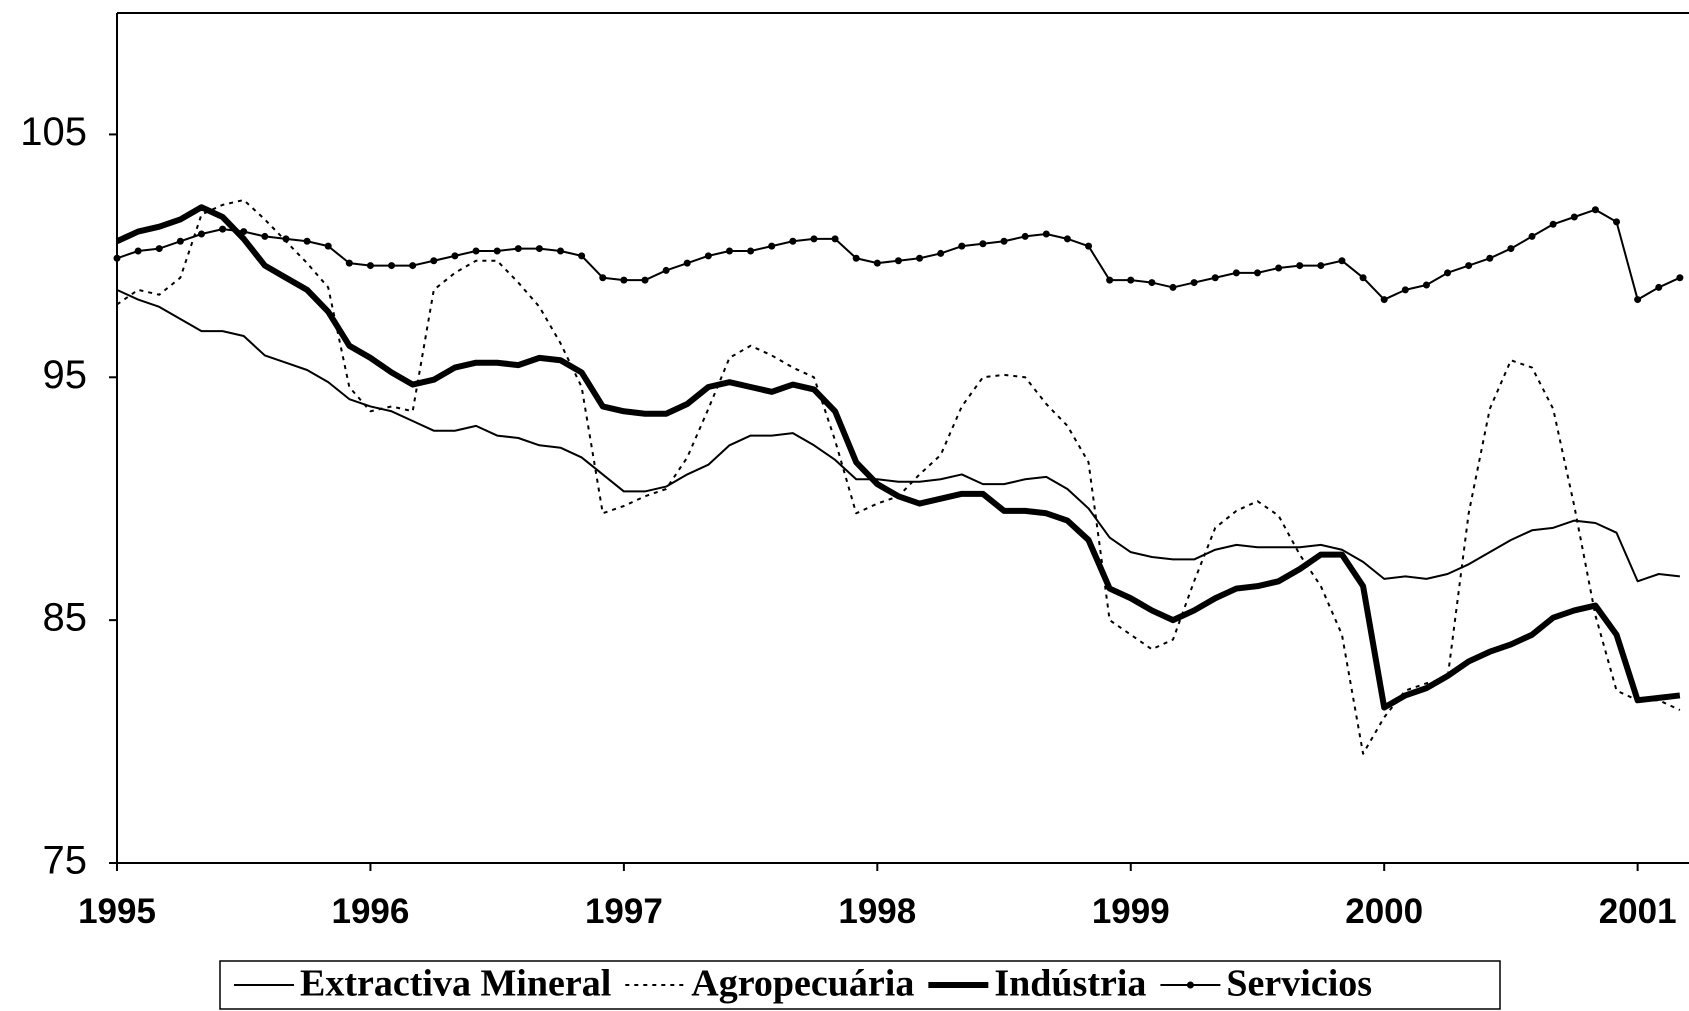 Image resolution: width=1689 pixels, height=1011 pixels. I want to click on x-tick-label: 1995, so click(117, 911).